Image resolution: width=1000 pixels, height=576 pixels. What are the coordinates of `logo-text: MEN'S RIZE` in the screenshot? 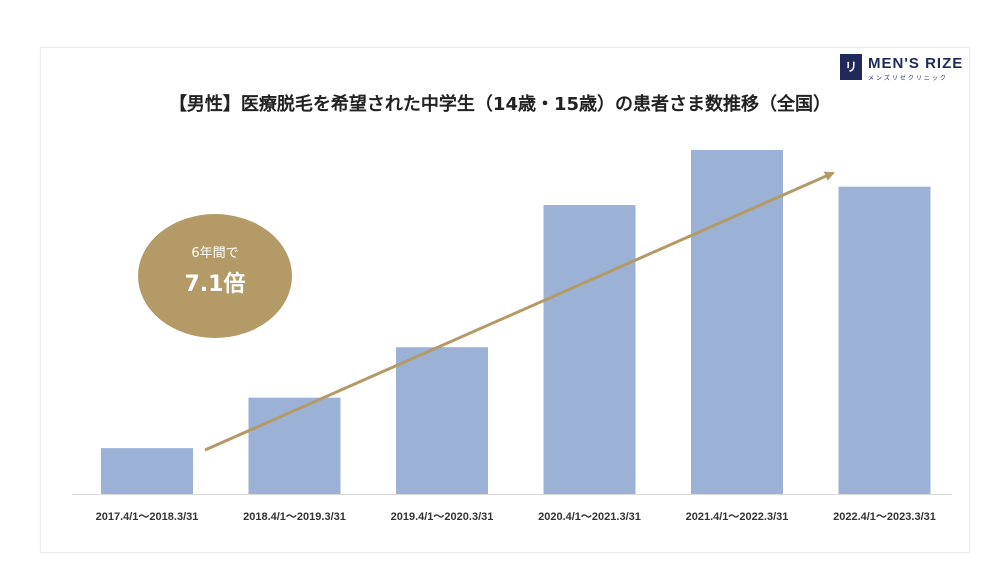 It's located at (916, 63).